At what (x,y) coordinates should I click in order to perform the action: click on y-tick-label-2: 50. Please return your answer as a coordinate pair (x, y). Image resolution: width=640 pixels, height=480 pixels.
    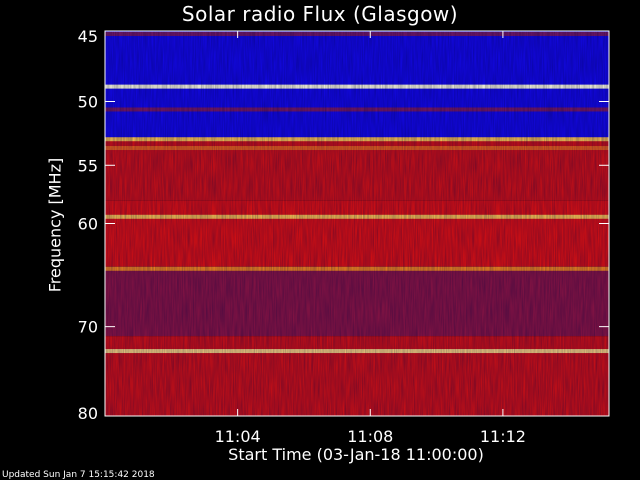
    Looking at the image, I should click on (88, 102).